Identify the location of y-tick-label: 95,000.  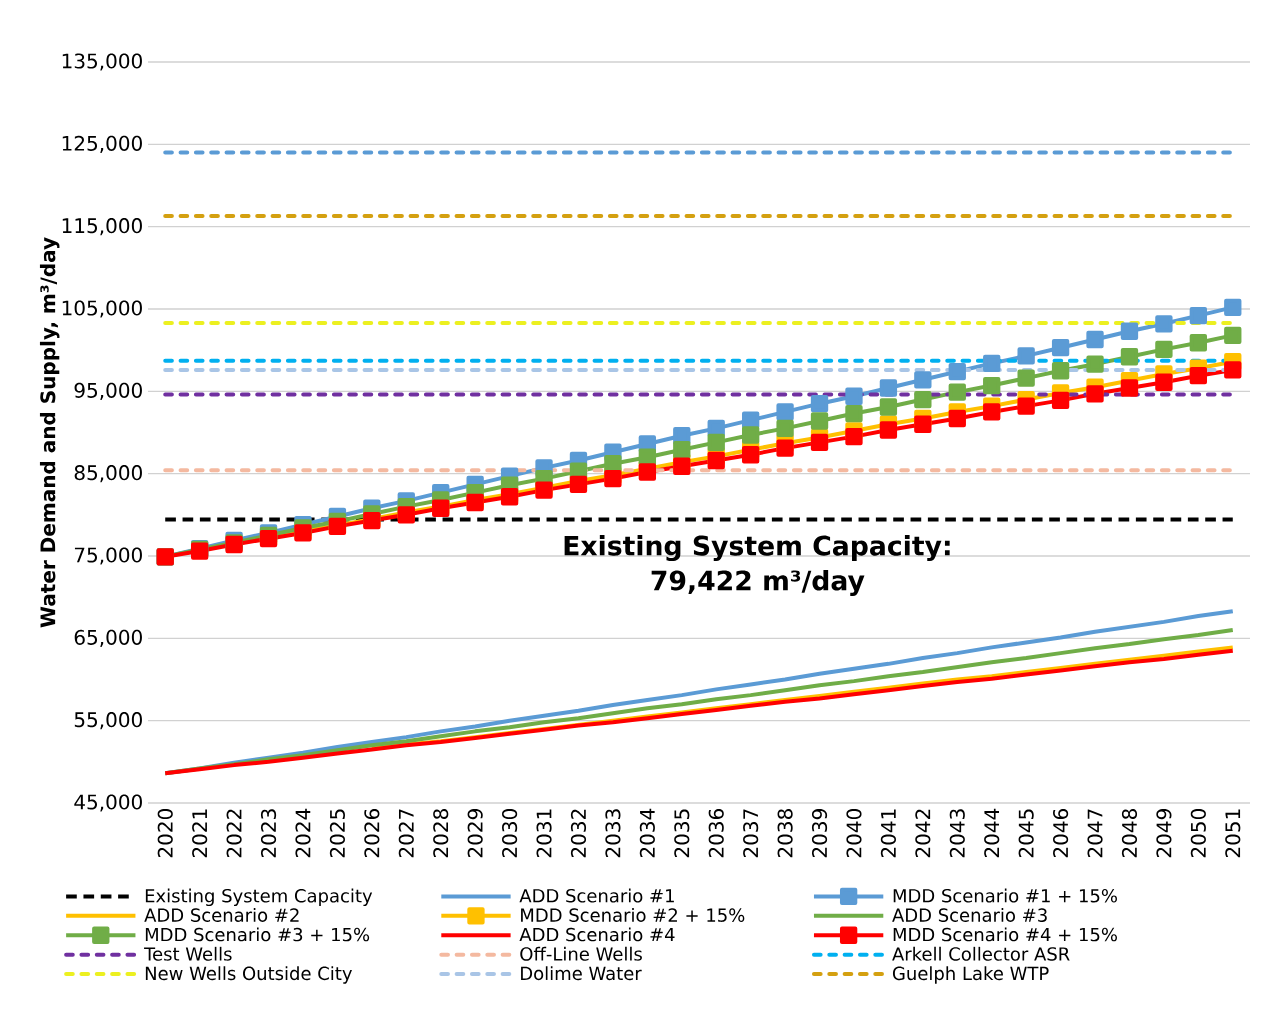
(108, 391).